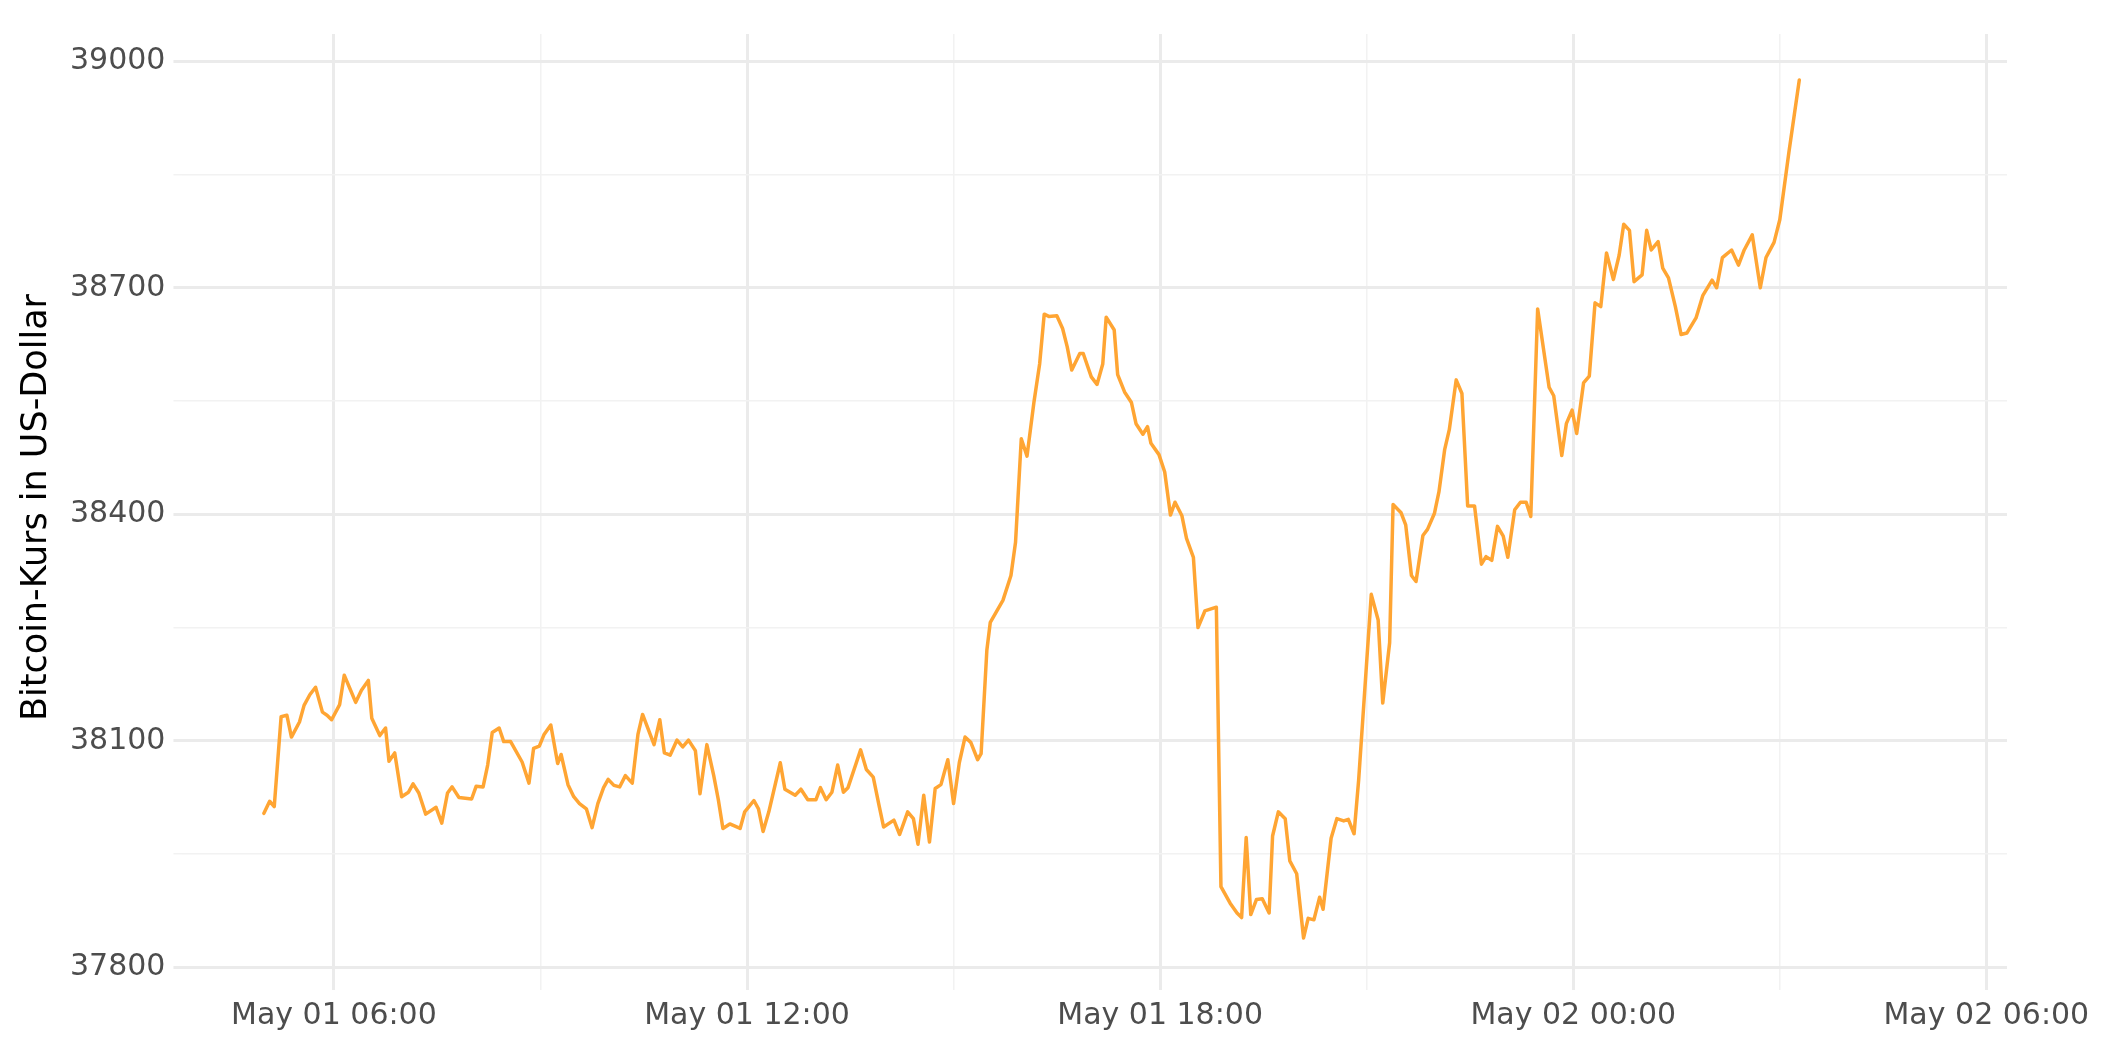 Image resolution: width=2125 pixels, height=1062 pixels. Describe the element at coordinates (747, 1013) in the screenshot. I see `x-tick-label: May 01 12:00` at that location.